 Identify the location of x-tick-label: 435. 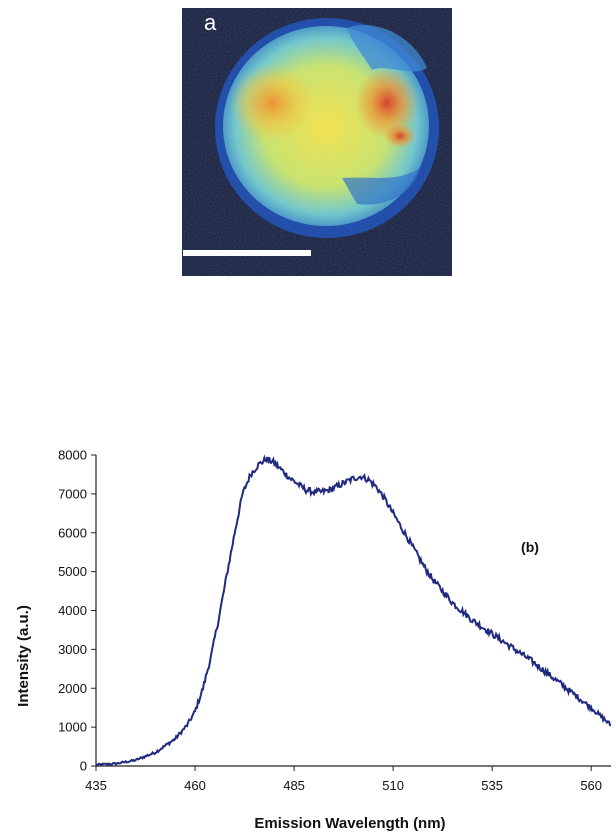
(96, 785).